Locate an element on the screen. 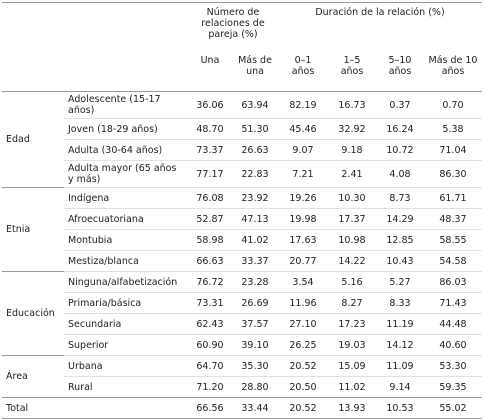 The width and height of the screenshot is (485, 419). cell-value: 12.85 is located at coordinates (400, 240).